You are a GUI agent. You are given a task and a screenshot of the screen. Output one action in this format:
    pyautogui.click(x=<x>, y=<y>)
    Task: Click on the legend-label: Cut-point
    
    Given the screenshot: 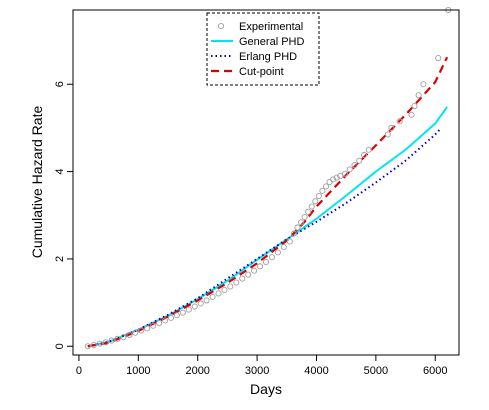 What is the action you would take?
    pyautogui.click(x=261, y=72)
    